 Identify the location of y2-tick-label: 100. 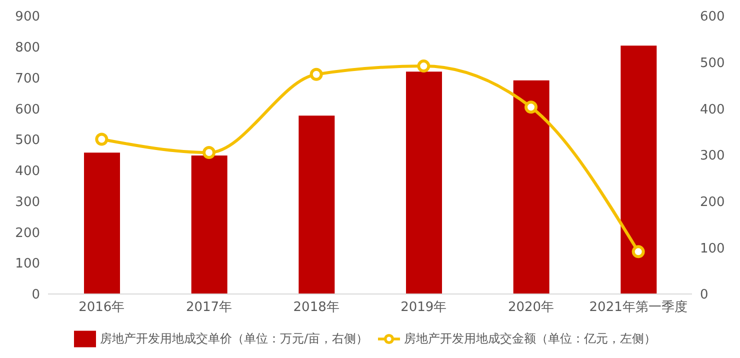
(712, 248).